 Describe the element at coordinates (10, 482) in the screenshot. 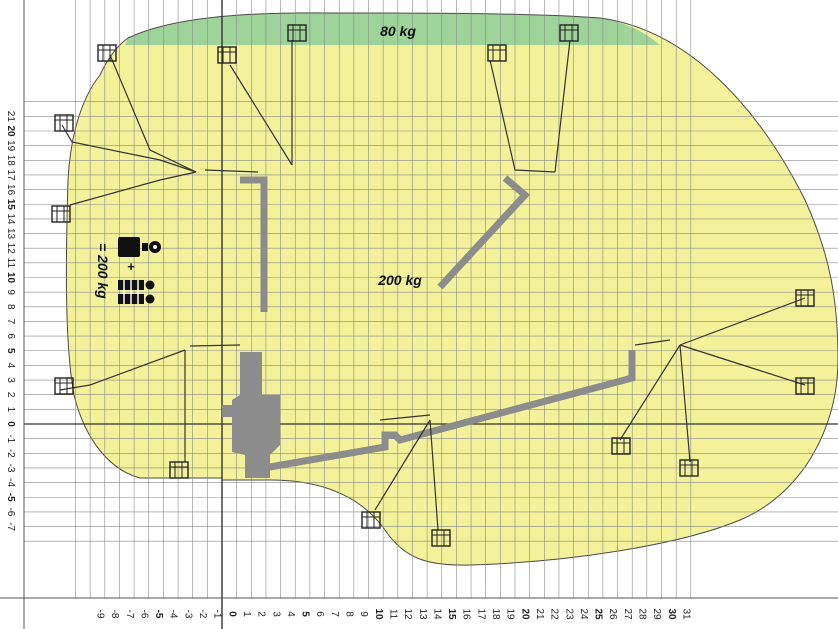

I see `y-tick-label: -4` at that location.